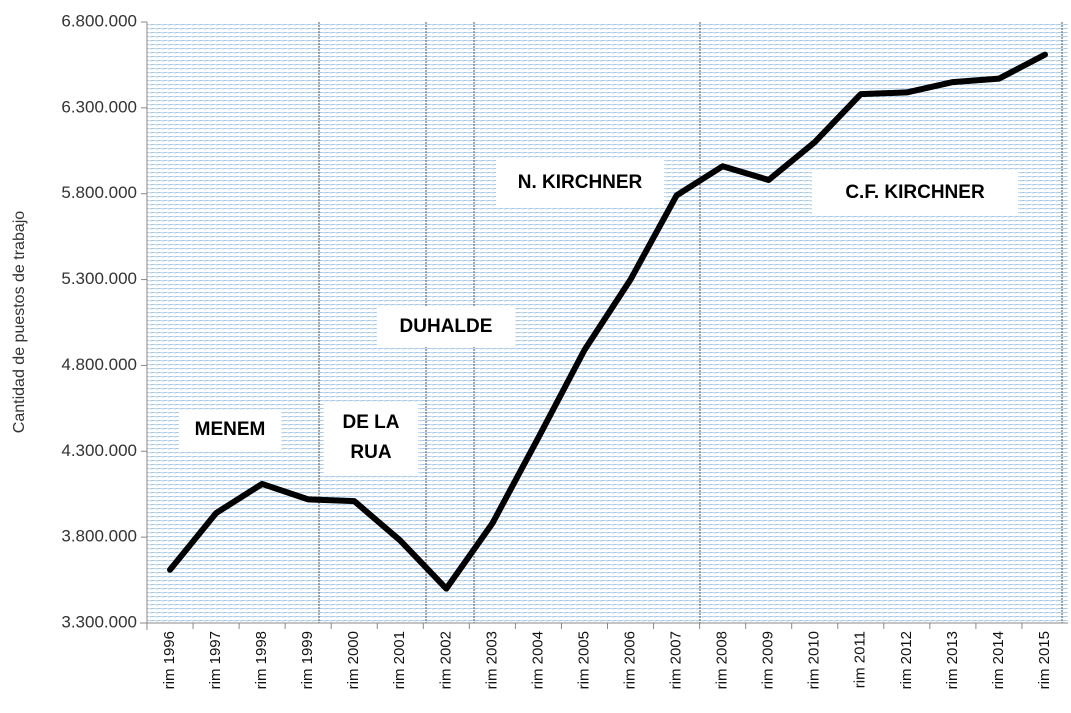  I want to click on x-tick-label: rim 2011, so click(860, 659).